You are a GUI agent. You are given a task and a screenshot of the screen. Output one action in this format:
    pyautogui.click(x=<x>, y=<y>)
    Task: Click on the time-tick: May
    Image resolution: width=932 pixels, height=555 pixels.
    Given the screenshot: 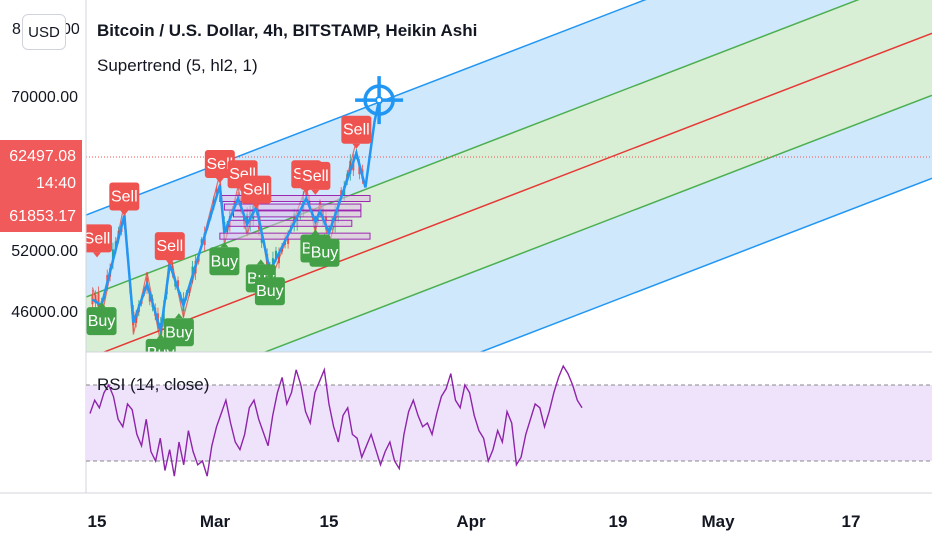 What is the action you would take?
    pyautogui.click(x=718, y=521)
    